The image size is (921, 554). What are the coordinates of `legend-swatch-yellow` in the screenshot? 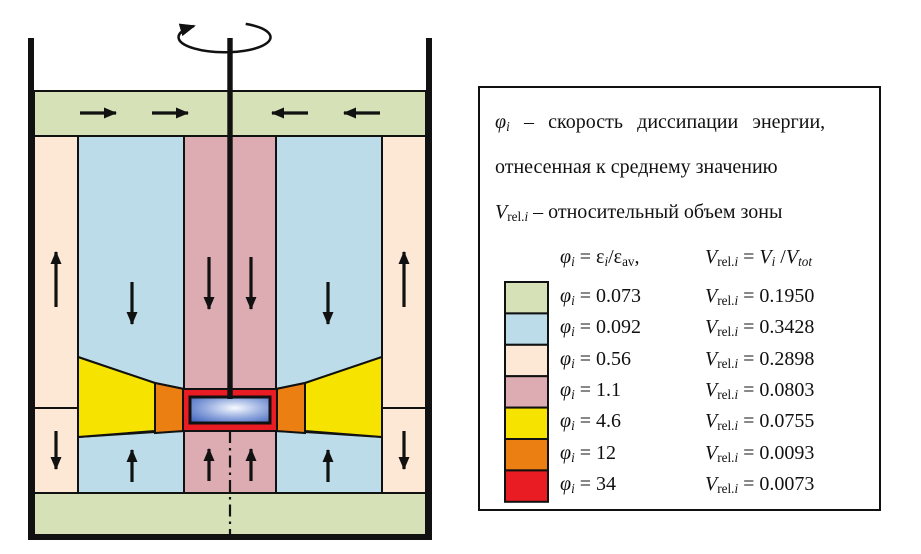 It's located at (526, 423).